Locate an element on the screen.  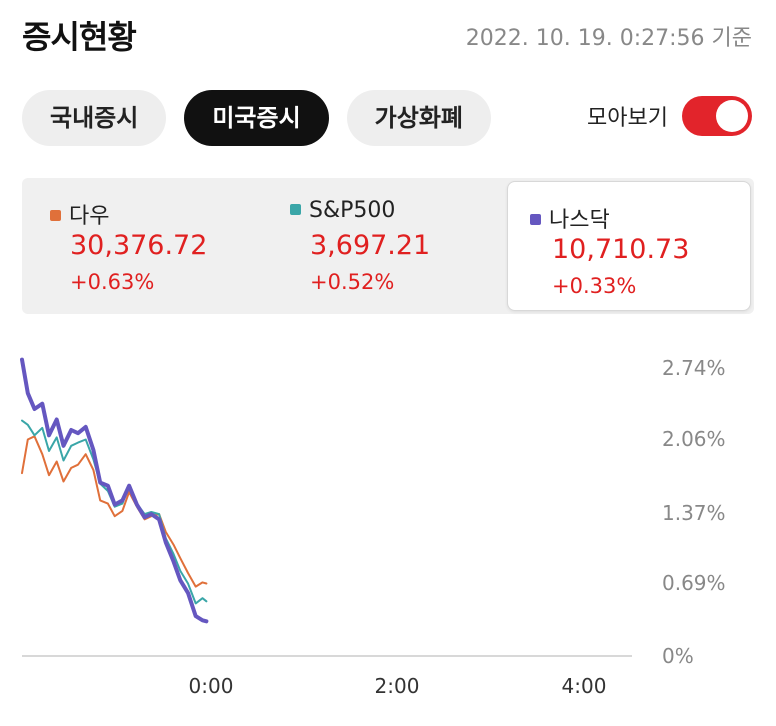
x-tick-labels: 0:00 2:00 4:00 is located at coordinates (398, 686).